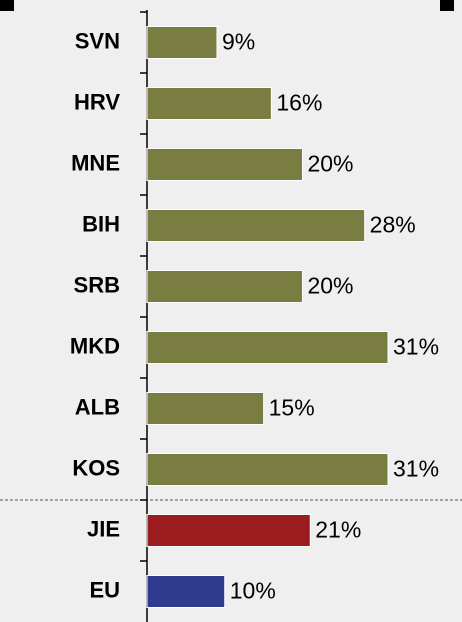 The height and width of the screenshot is (622, 462). What do you see at coordinates (299, 103) in the screenshot?
I see `value-label: 16%` at bounding box center [299, 103].